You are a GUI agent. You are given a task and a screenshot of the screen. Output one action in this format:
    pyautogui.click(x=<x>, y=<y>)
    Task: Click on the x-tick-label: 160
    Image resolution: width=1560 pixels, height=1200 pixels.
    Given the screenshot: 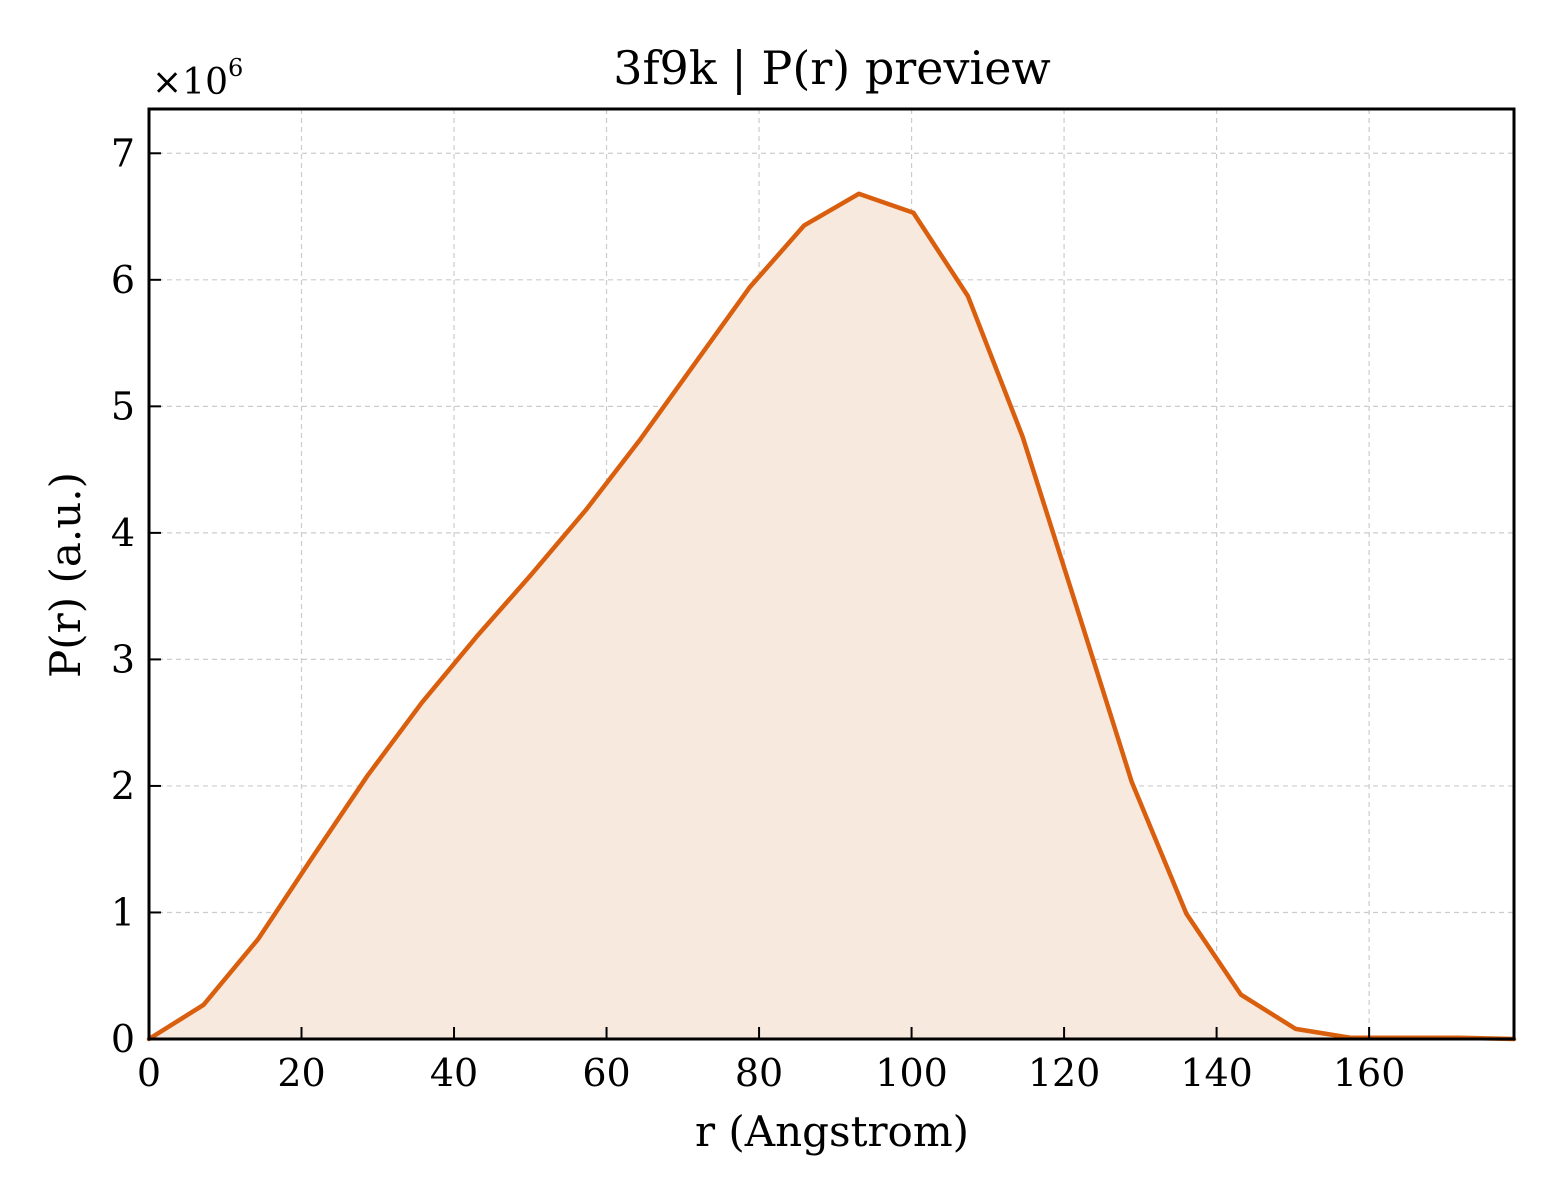 What is the action you would take?
    pyautogui.click(x=1369, y=1073)
    